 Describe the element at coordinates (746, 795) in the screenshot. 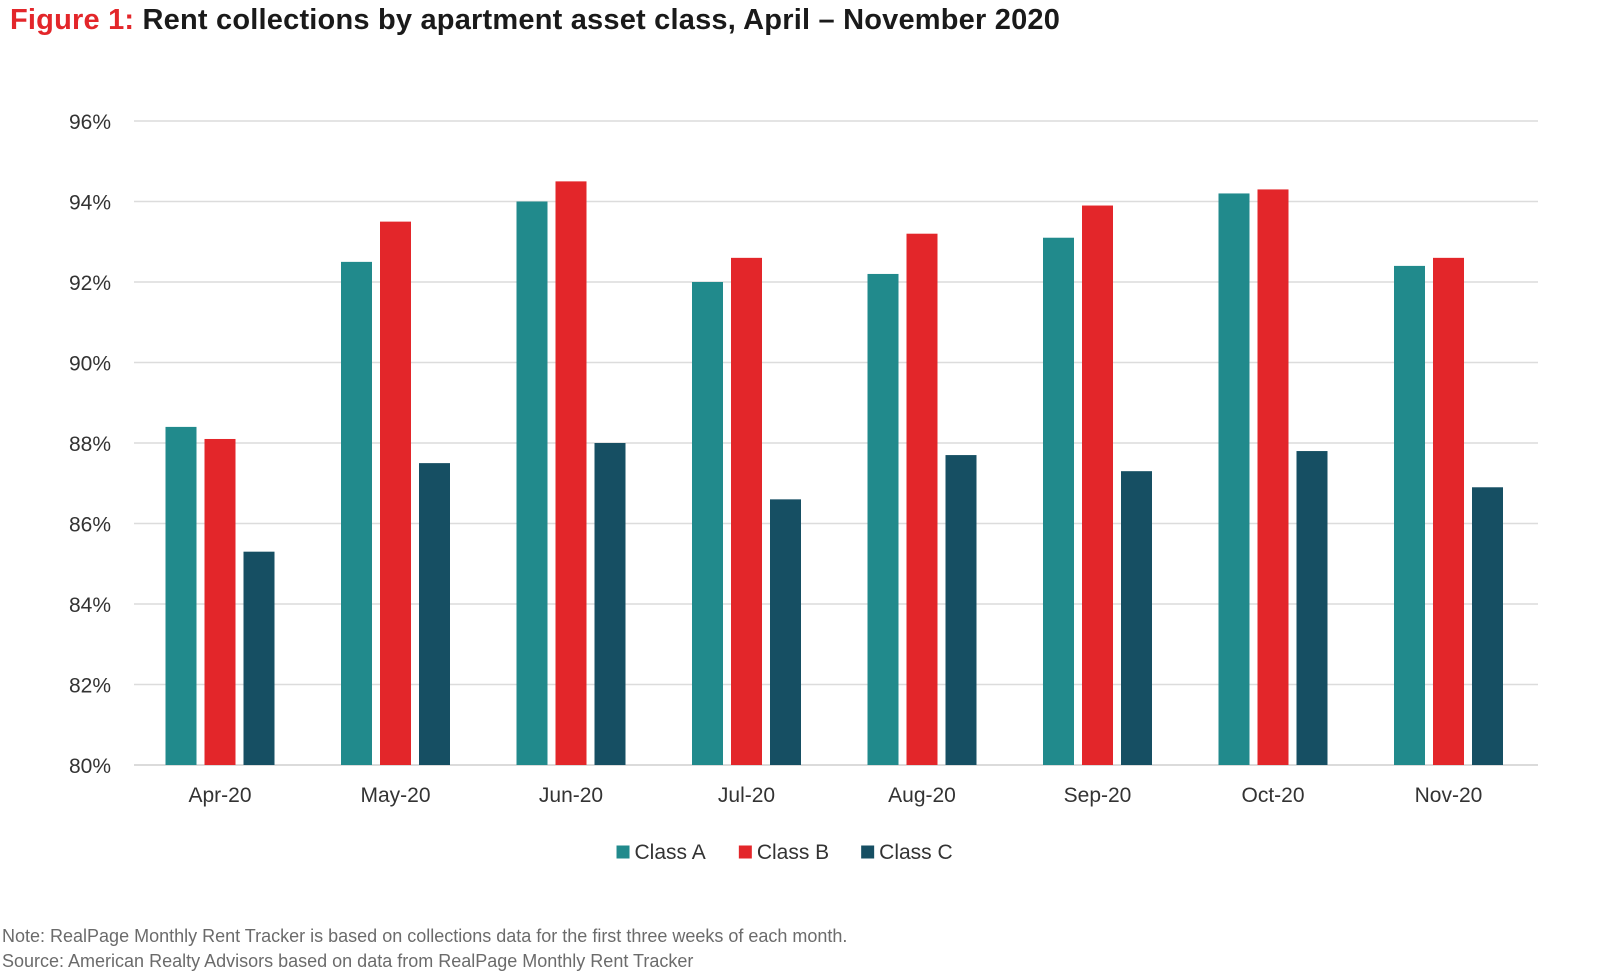

I see `x-tick-label: Jul-20` at that location.